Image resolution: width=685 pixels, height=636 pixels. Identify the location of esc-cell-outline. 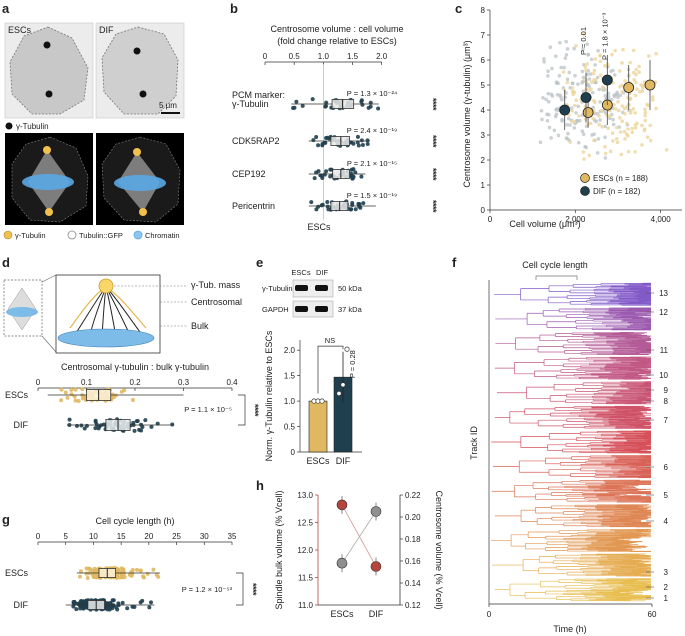
(49, 70).